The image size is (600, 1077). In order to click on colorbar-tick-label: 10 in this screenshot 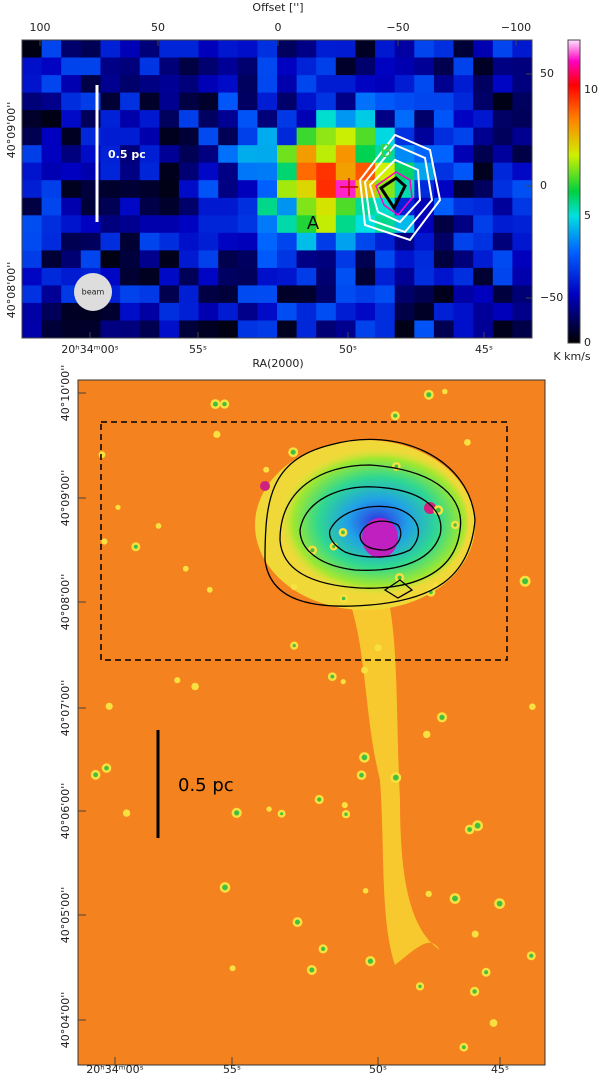, I will do `click(591, 89)`.